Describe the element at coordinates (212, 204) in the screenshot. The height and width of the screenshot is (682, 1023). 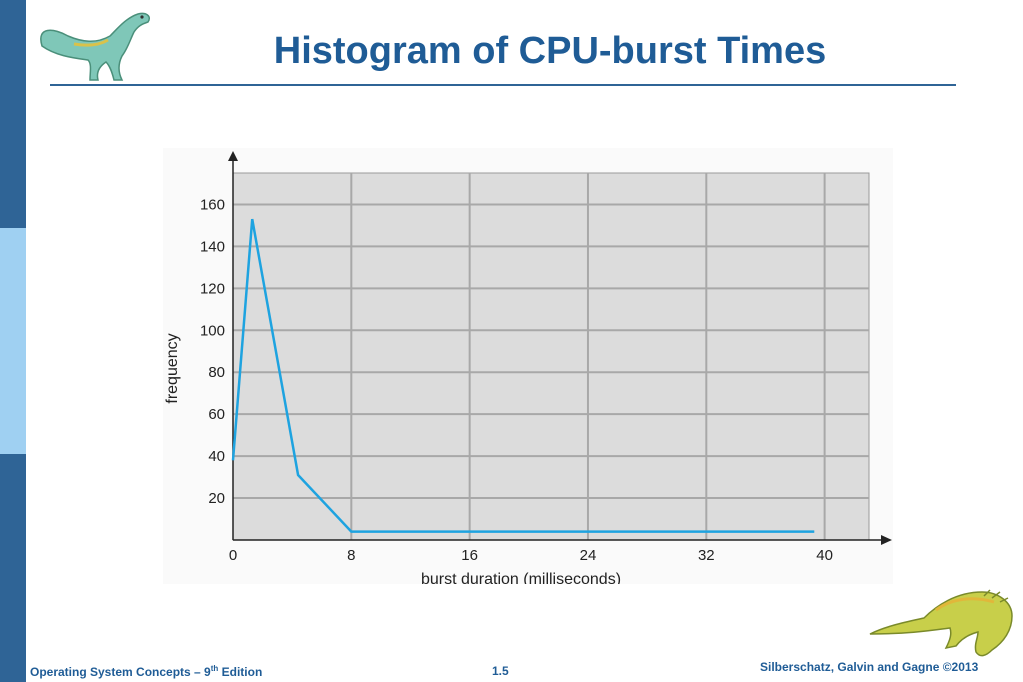
I see `y-tick-label: 160` at that location.